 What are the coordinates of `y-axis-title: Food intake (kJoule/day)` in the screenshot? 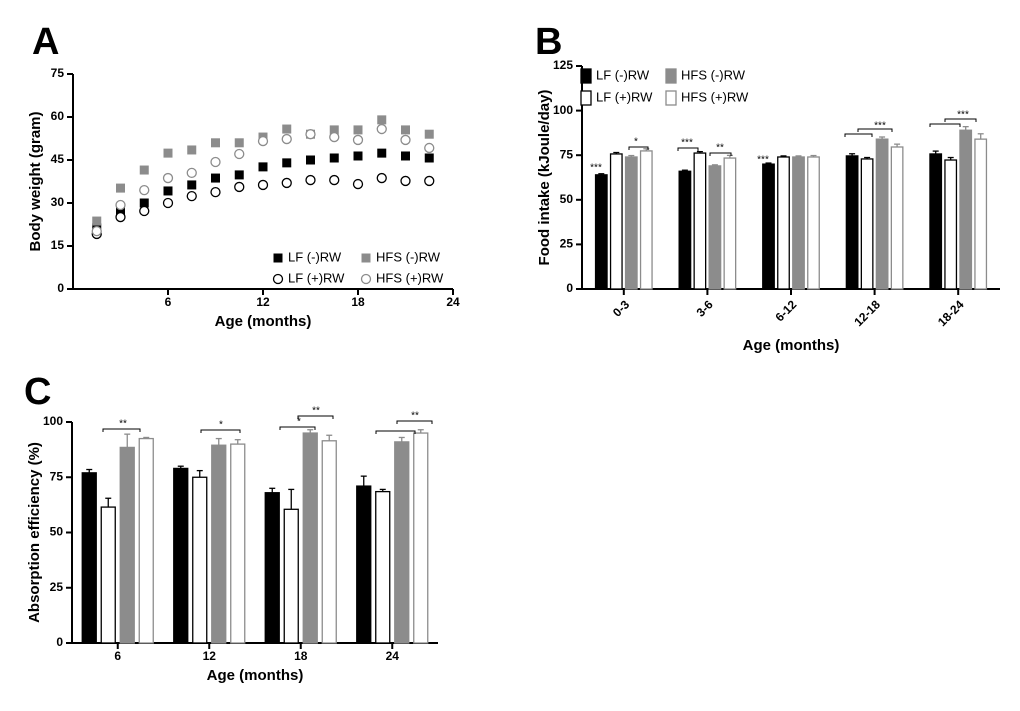 It's located at (544, 178).